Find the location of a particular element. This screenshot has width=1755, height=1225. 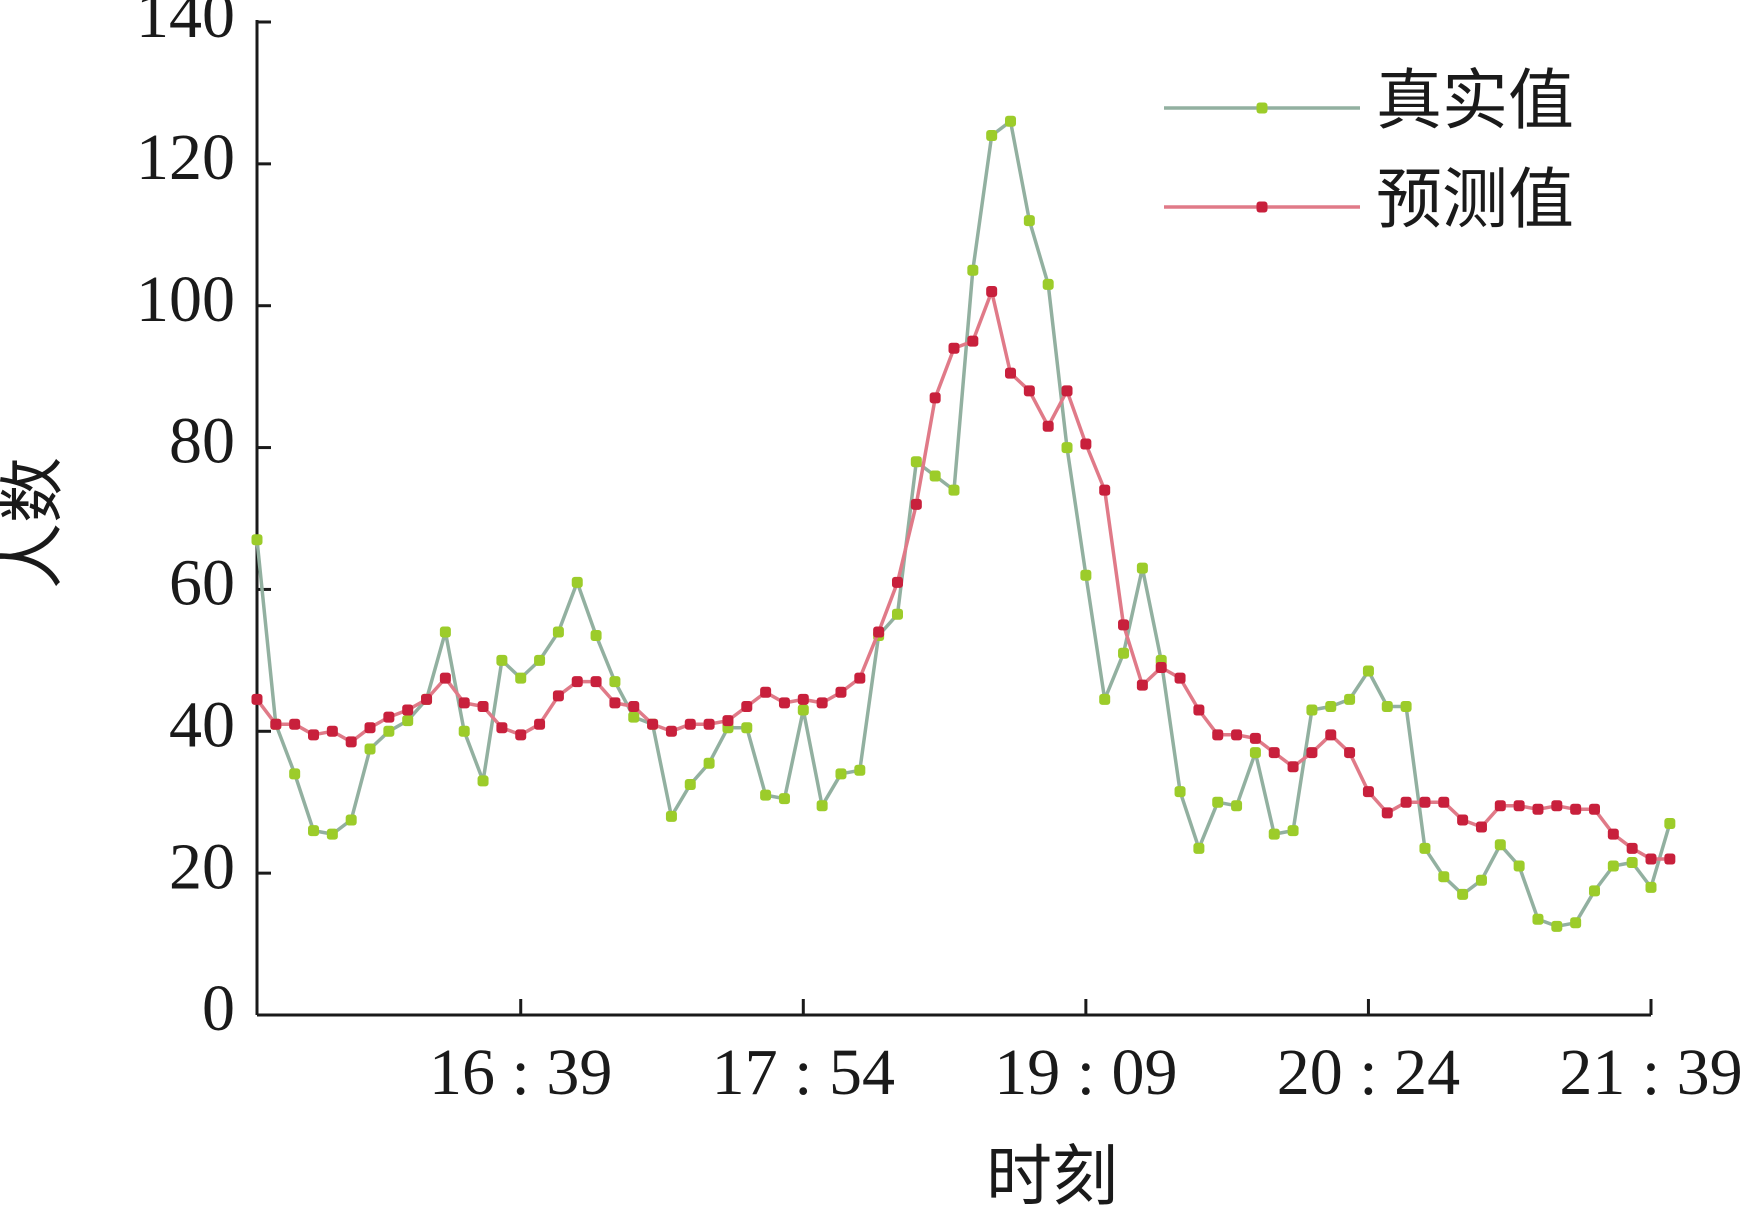

x-tick-label: 17 : 54 is located at coordinates (803, 1072).